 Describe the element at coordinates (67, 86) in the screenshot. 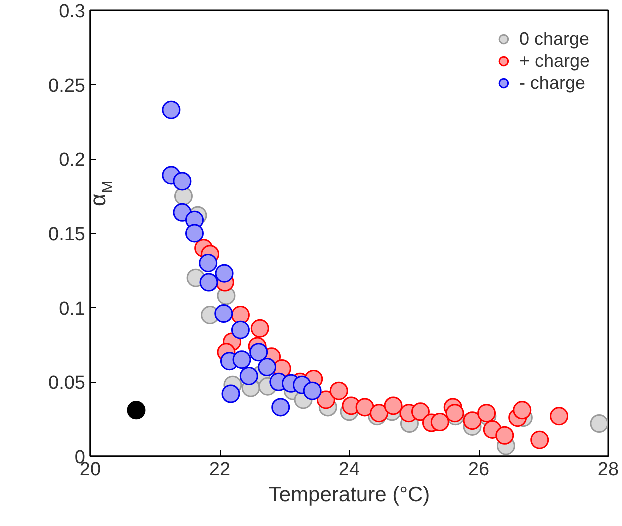

I see `y-tick-label: 0.25` at that location.